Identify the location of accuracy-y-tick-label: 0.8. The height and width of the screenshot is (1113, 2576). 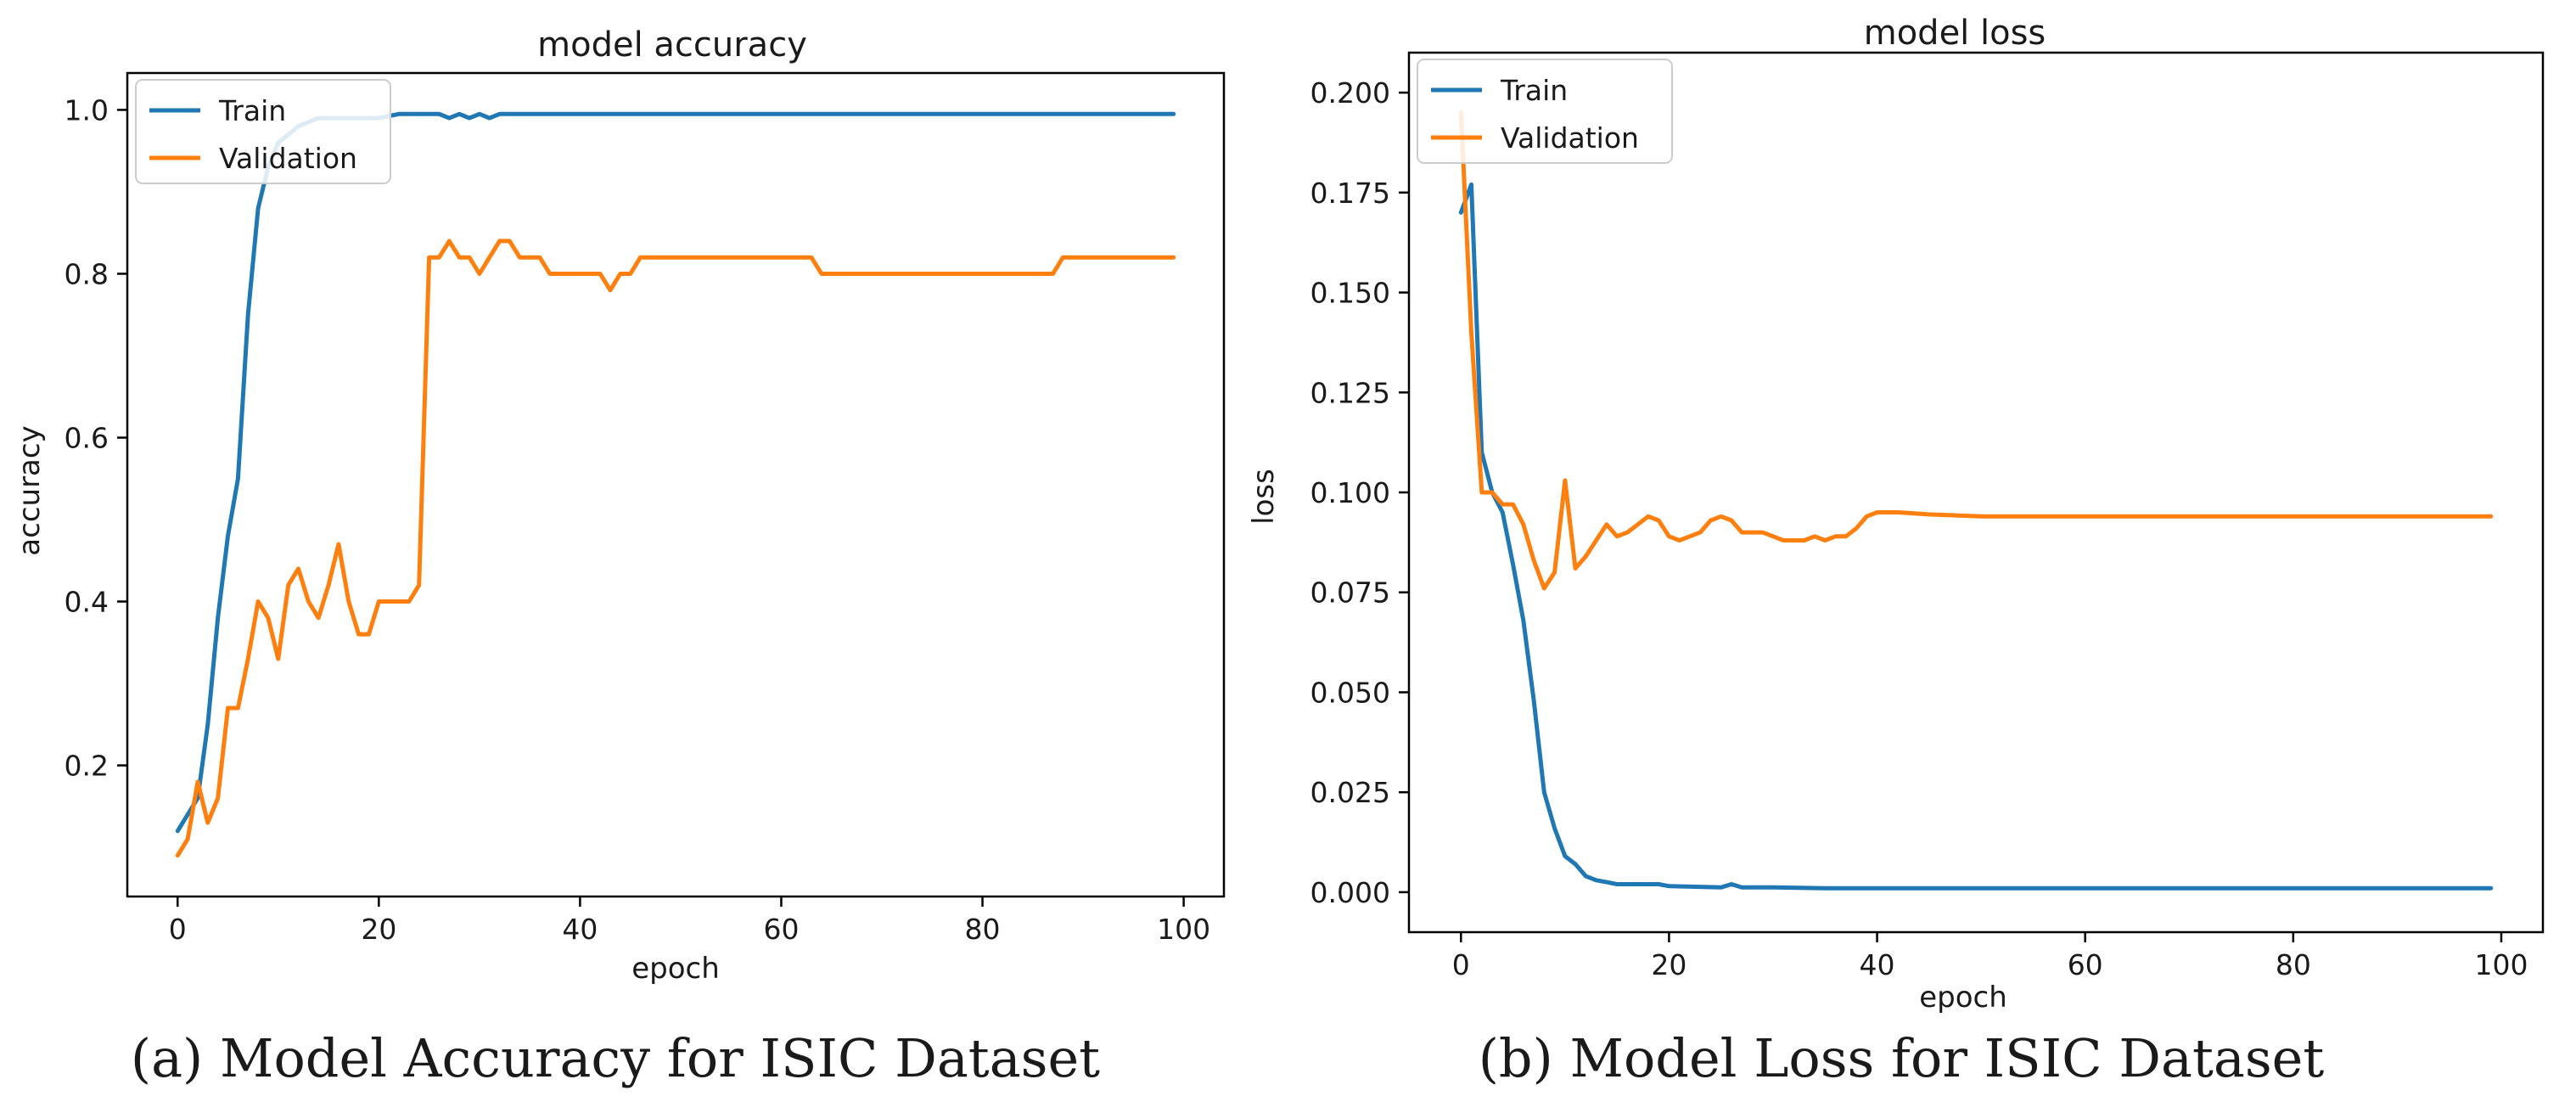
(87, 273).